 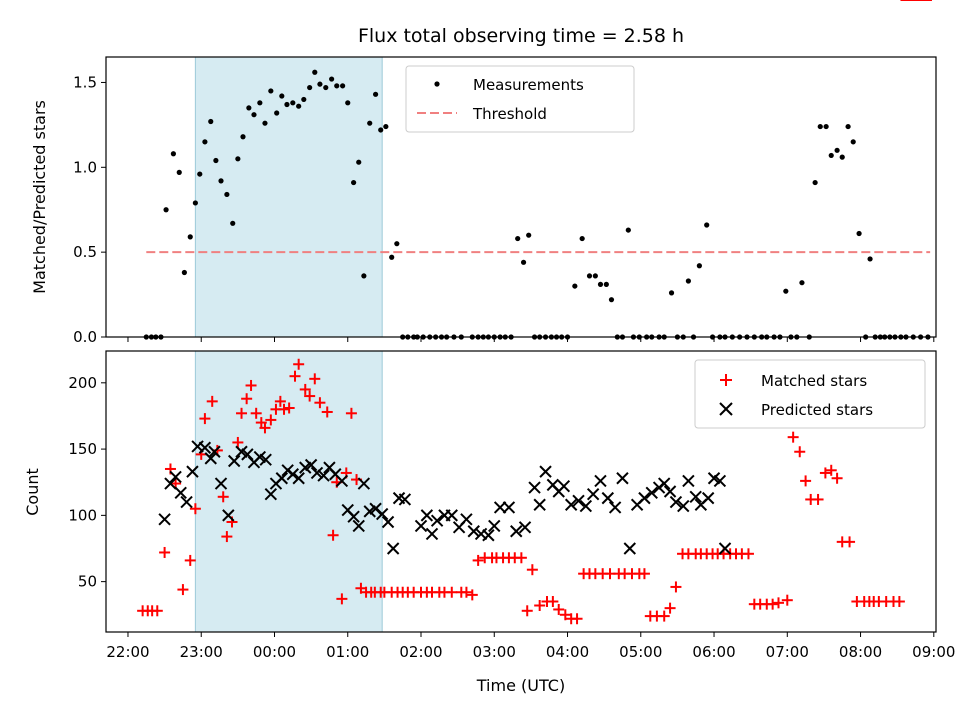 I want to click on x-tick-label: 03:00, so click(x=494, y=652).